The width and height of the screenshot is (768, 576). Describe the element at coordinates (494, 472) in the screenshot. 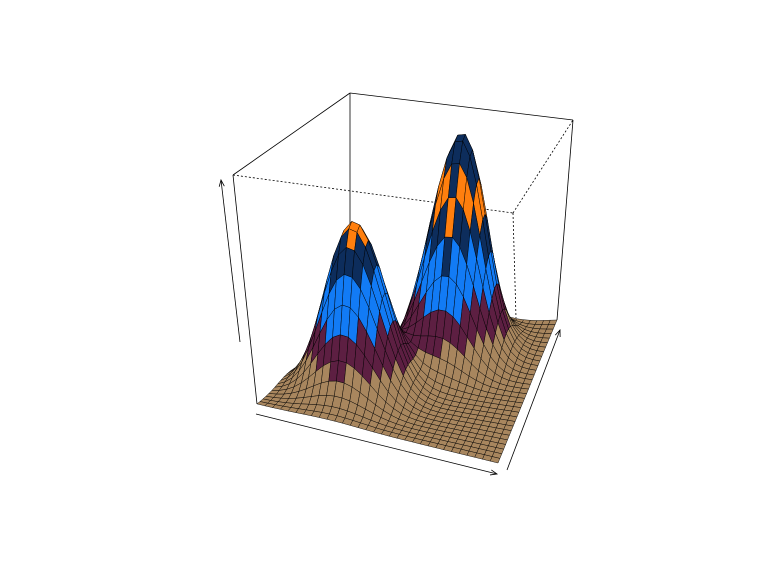

I see `x-axis-arrow-head` at that location.